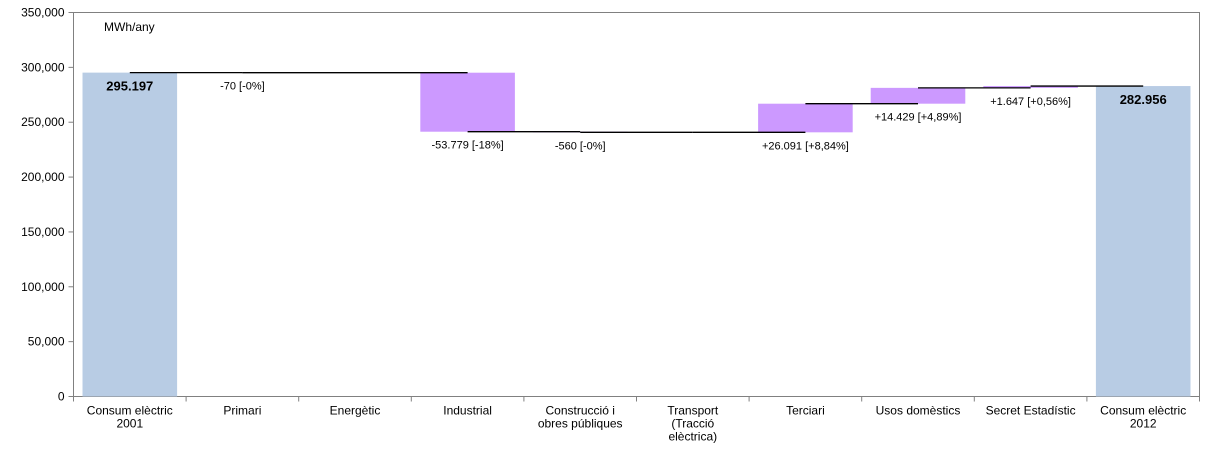 Image resolution: width=1205 pixels, height=459 pixels. What do you see at coordinates (1031, 411) in the screenshot?
I see `x-category-label: Secret Estadístic` at bounding box center [1031, 411].